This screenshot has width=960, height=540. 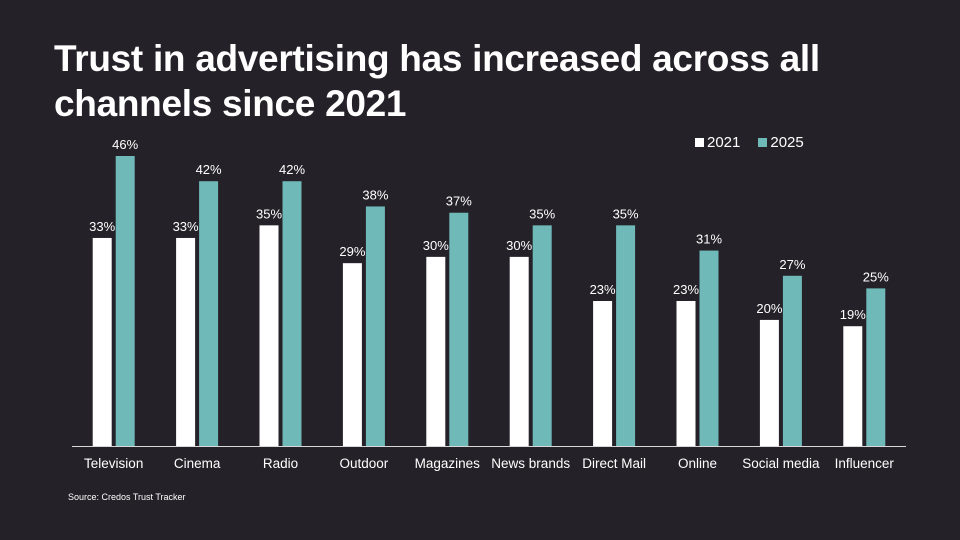 I want to click on data-label-2021-cinema: 33%, so click(x=186, y=226).